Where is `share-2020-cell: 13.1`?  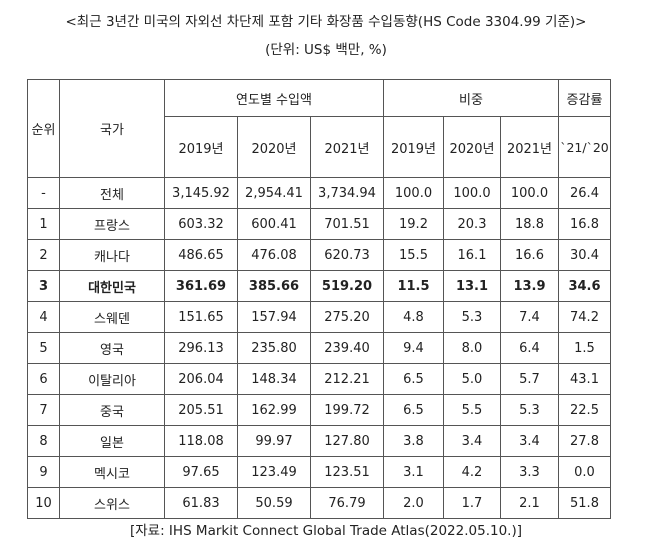 share-2020-cell: 13.1 is located at coordinates (472, 286).